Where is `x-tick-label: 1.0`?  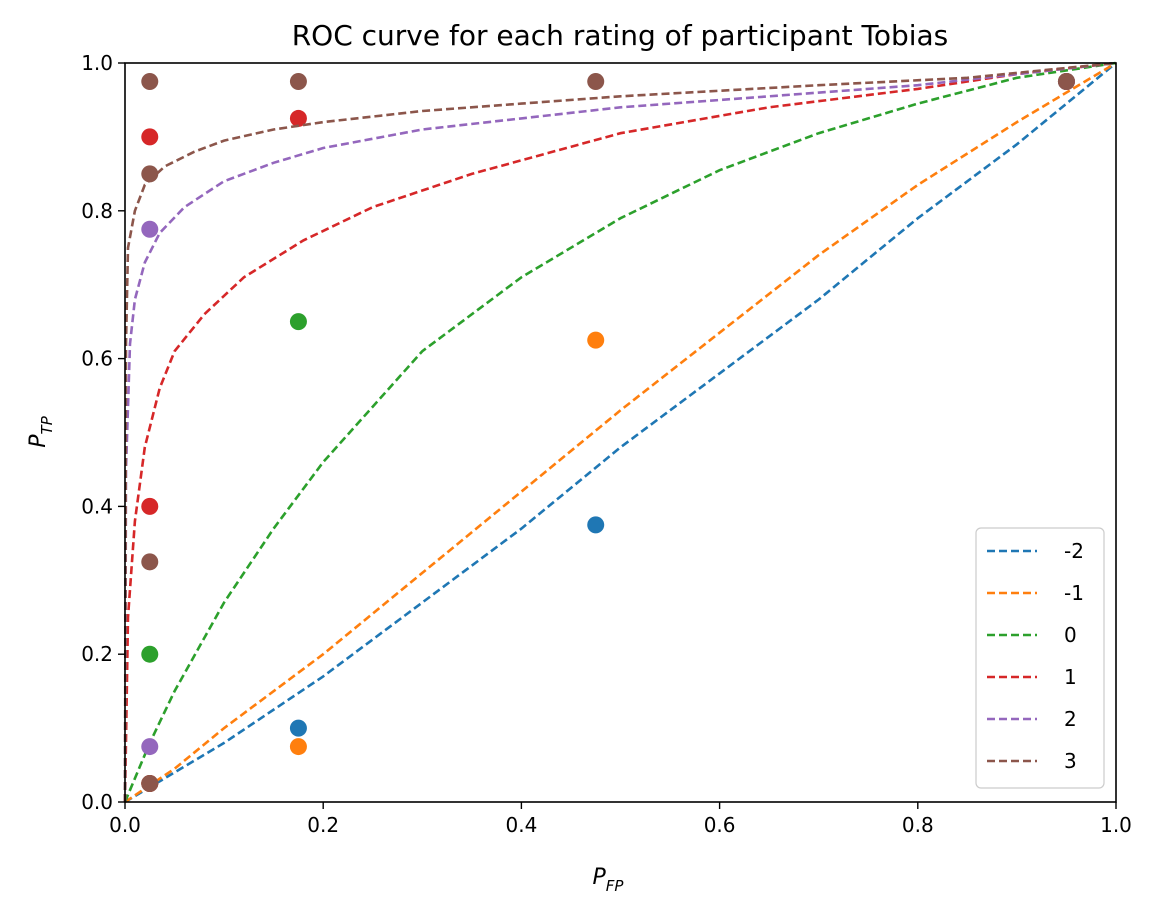
x-tick-label: 1.0 is located at coordinates (1116, 825).